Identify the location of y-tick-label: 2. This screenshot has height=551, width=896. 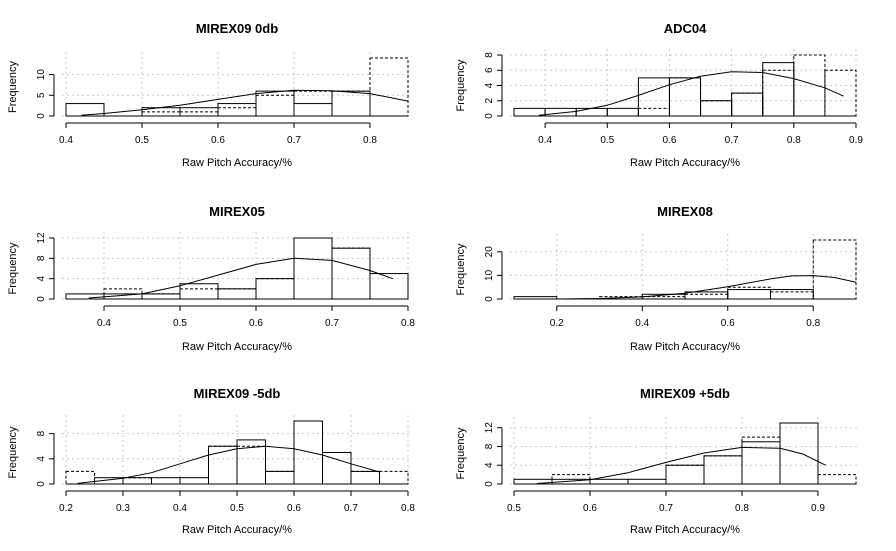
(489, 101).